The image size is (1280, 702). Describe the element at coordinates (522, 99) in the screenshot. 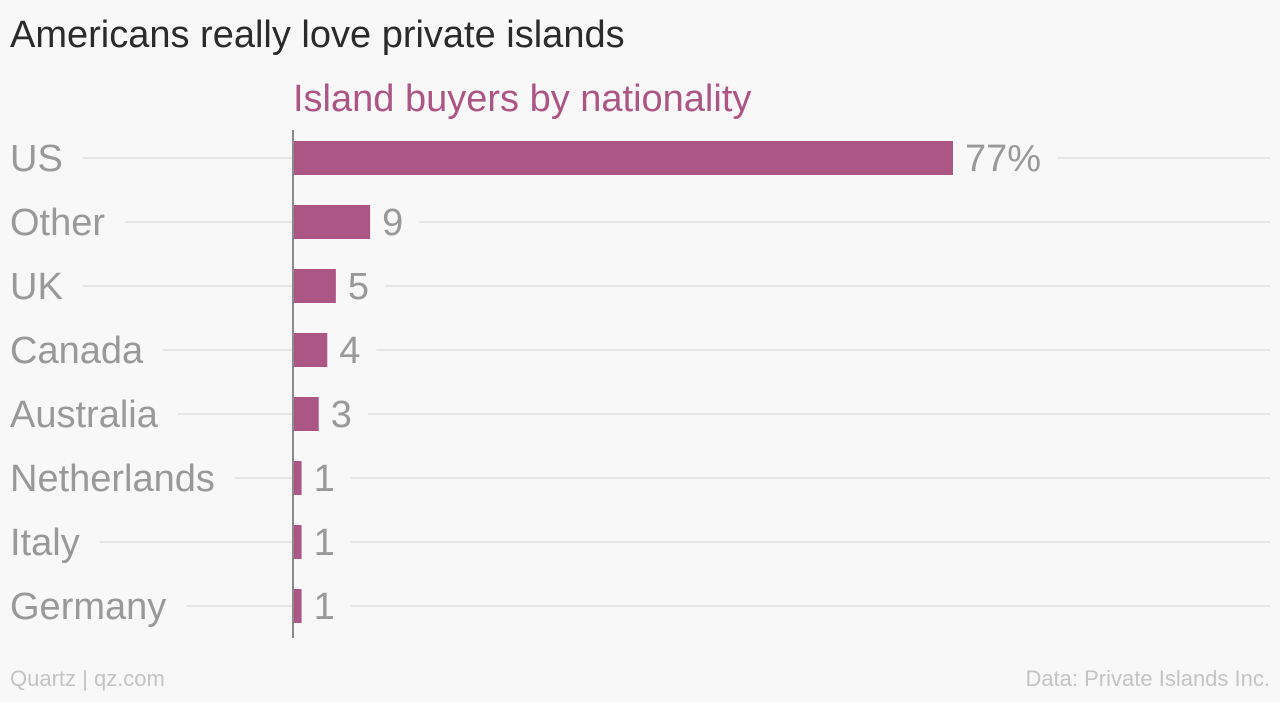

I see `chart-subtitle: Island buyers by nationality` at that location.